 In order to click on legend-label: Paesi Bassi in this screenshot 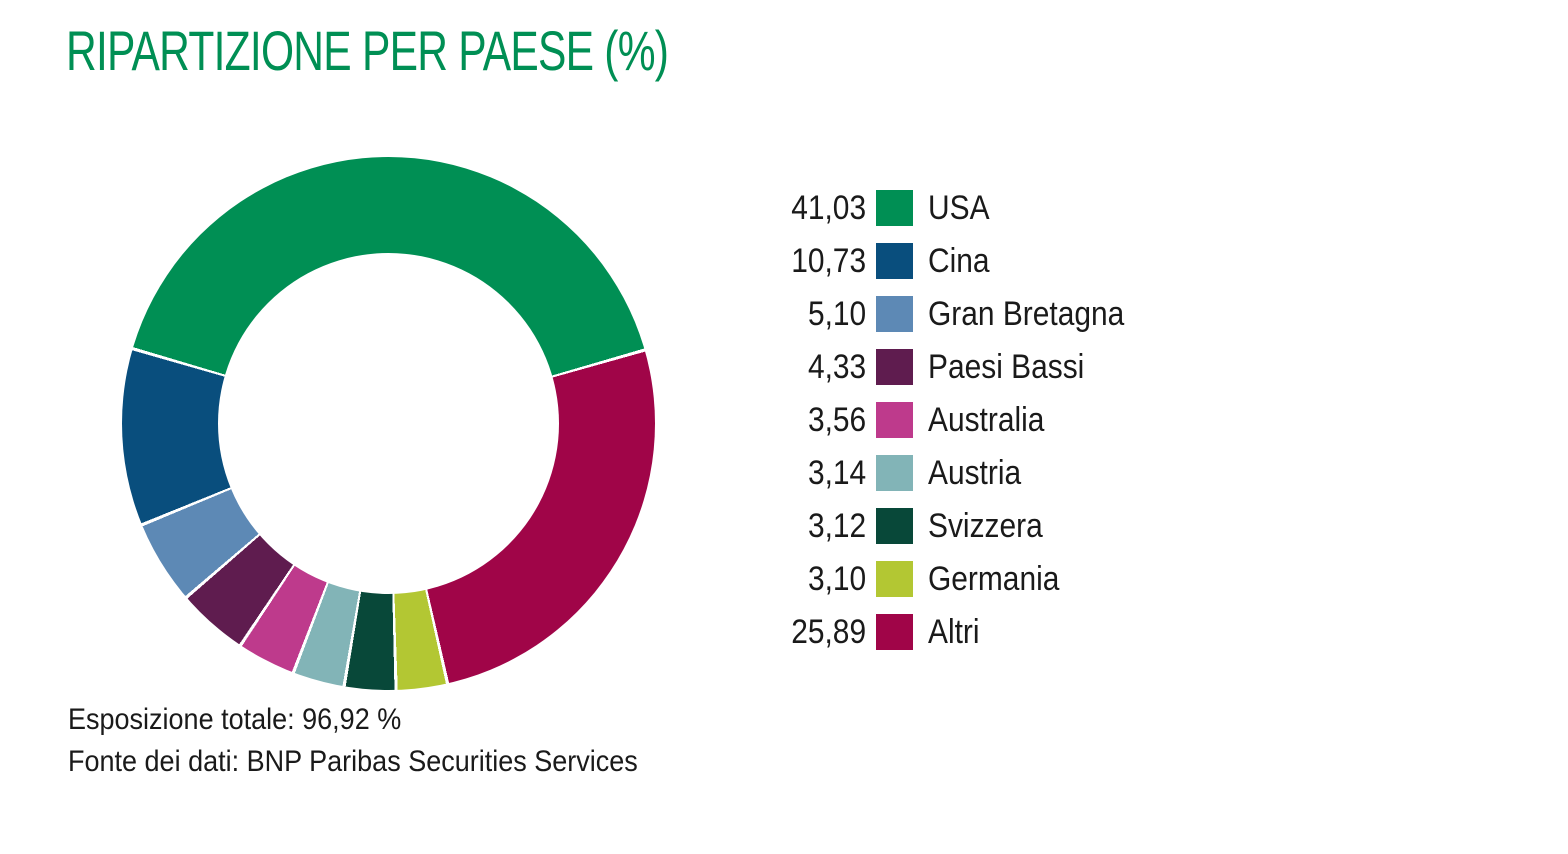, I will do `click(1006, 367)`.